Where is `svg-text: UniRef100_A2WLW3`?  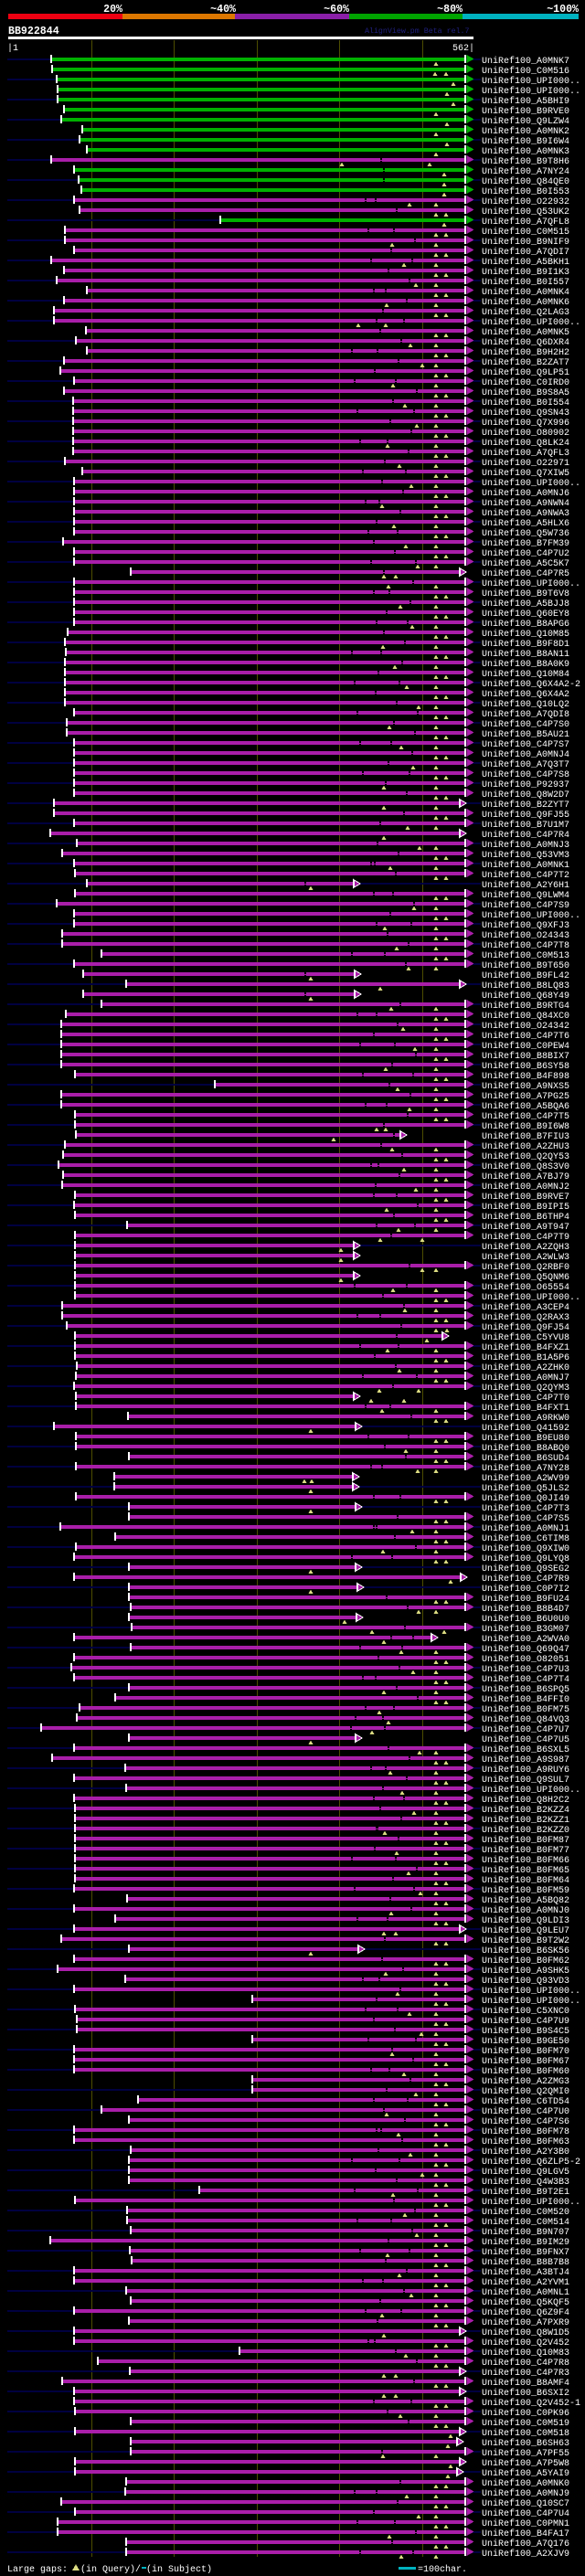
svg-text: UniRef100_A2WLW3 is located at coordinates (525, 1257).